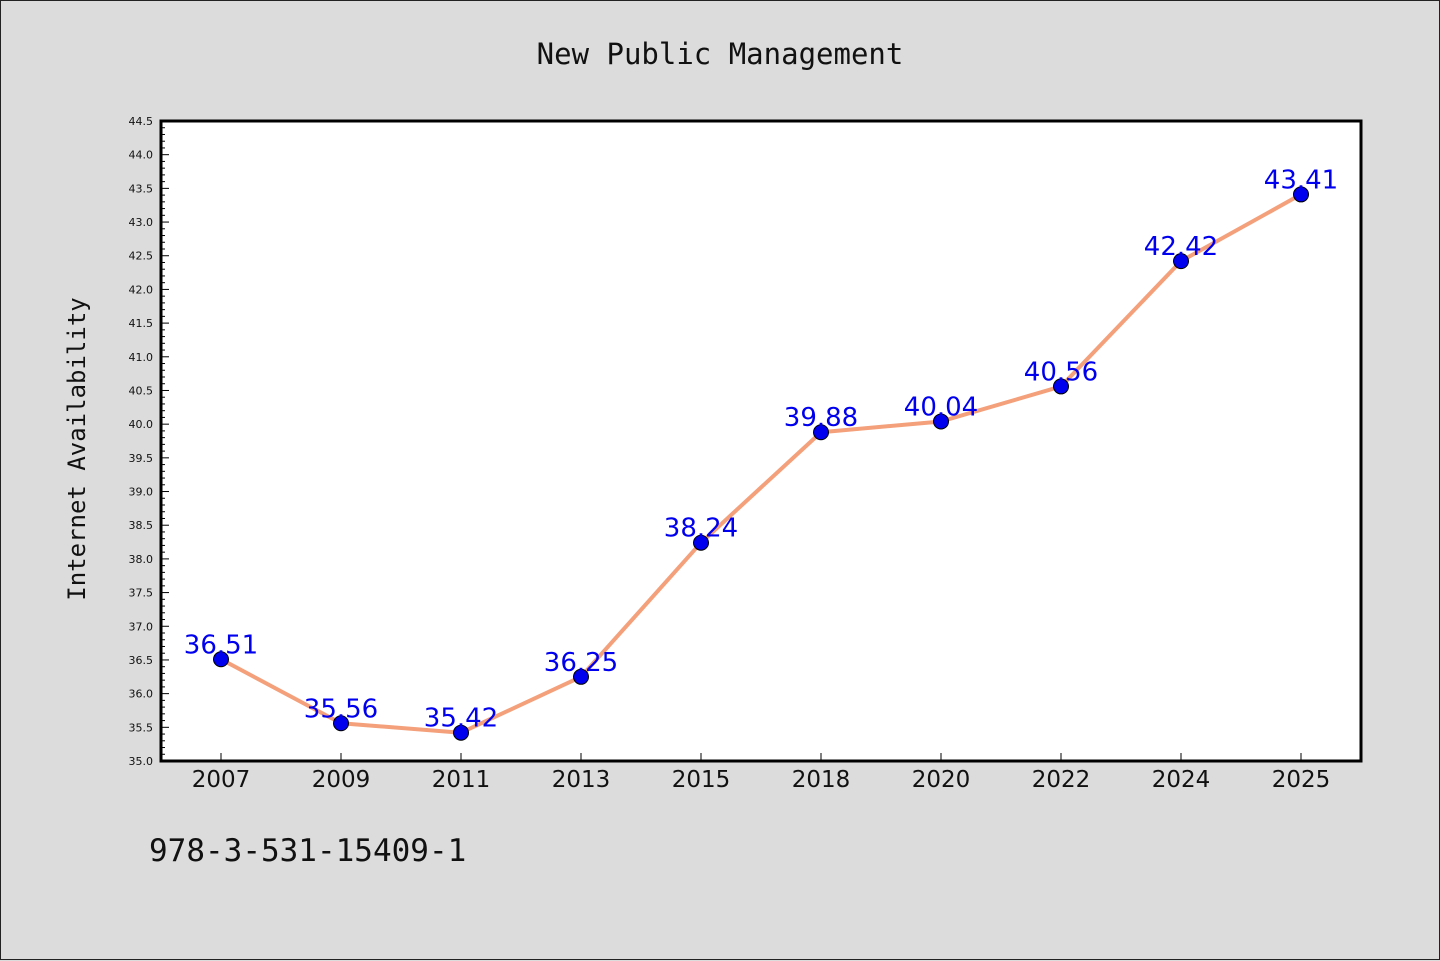  Describe the element at coordinates (141, 323) in the screenshot. I see `y-tick-label: 41.5` at that location.